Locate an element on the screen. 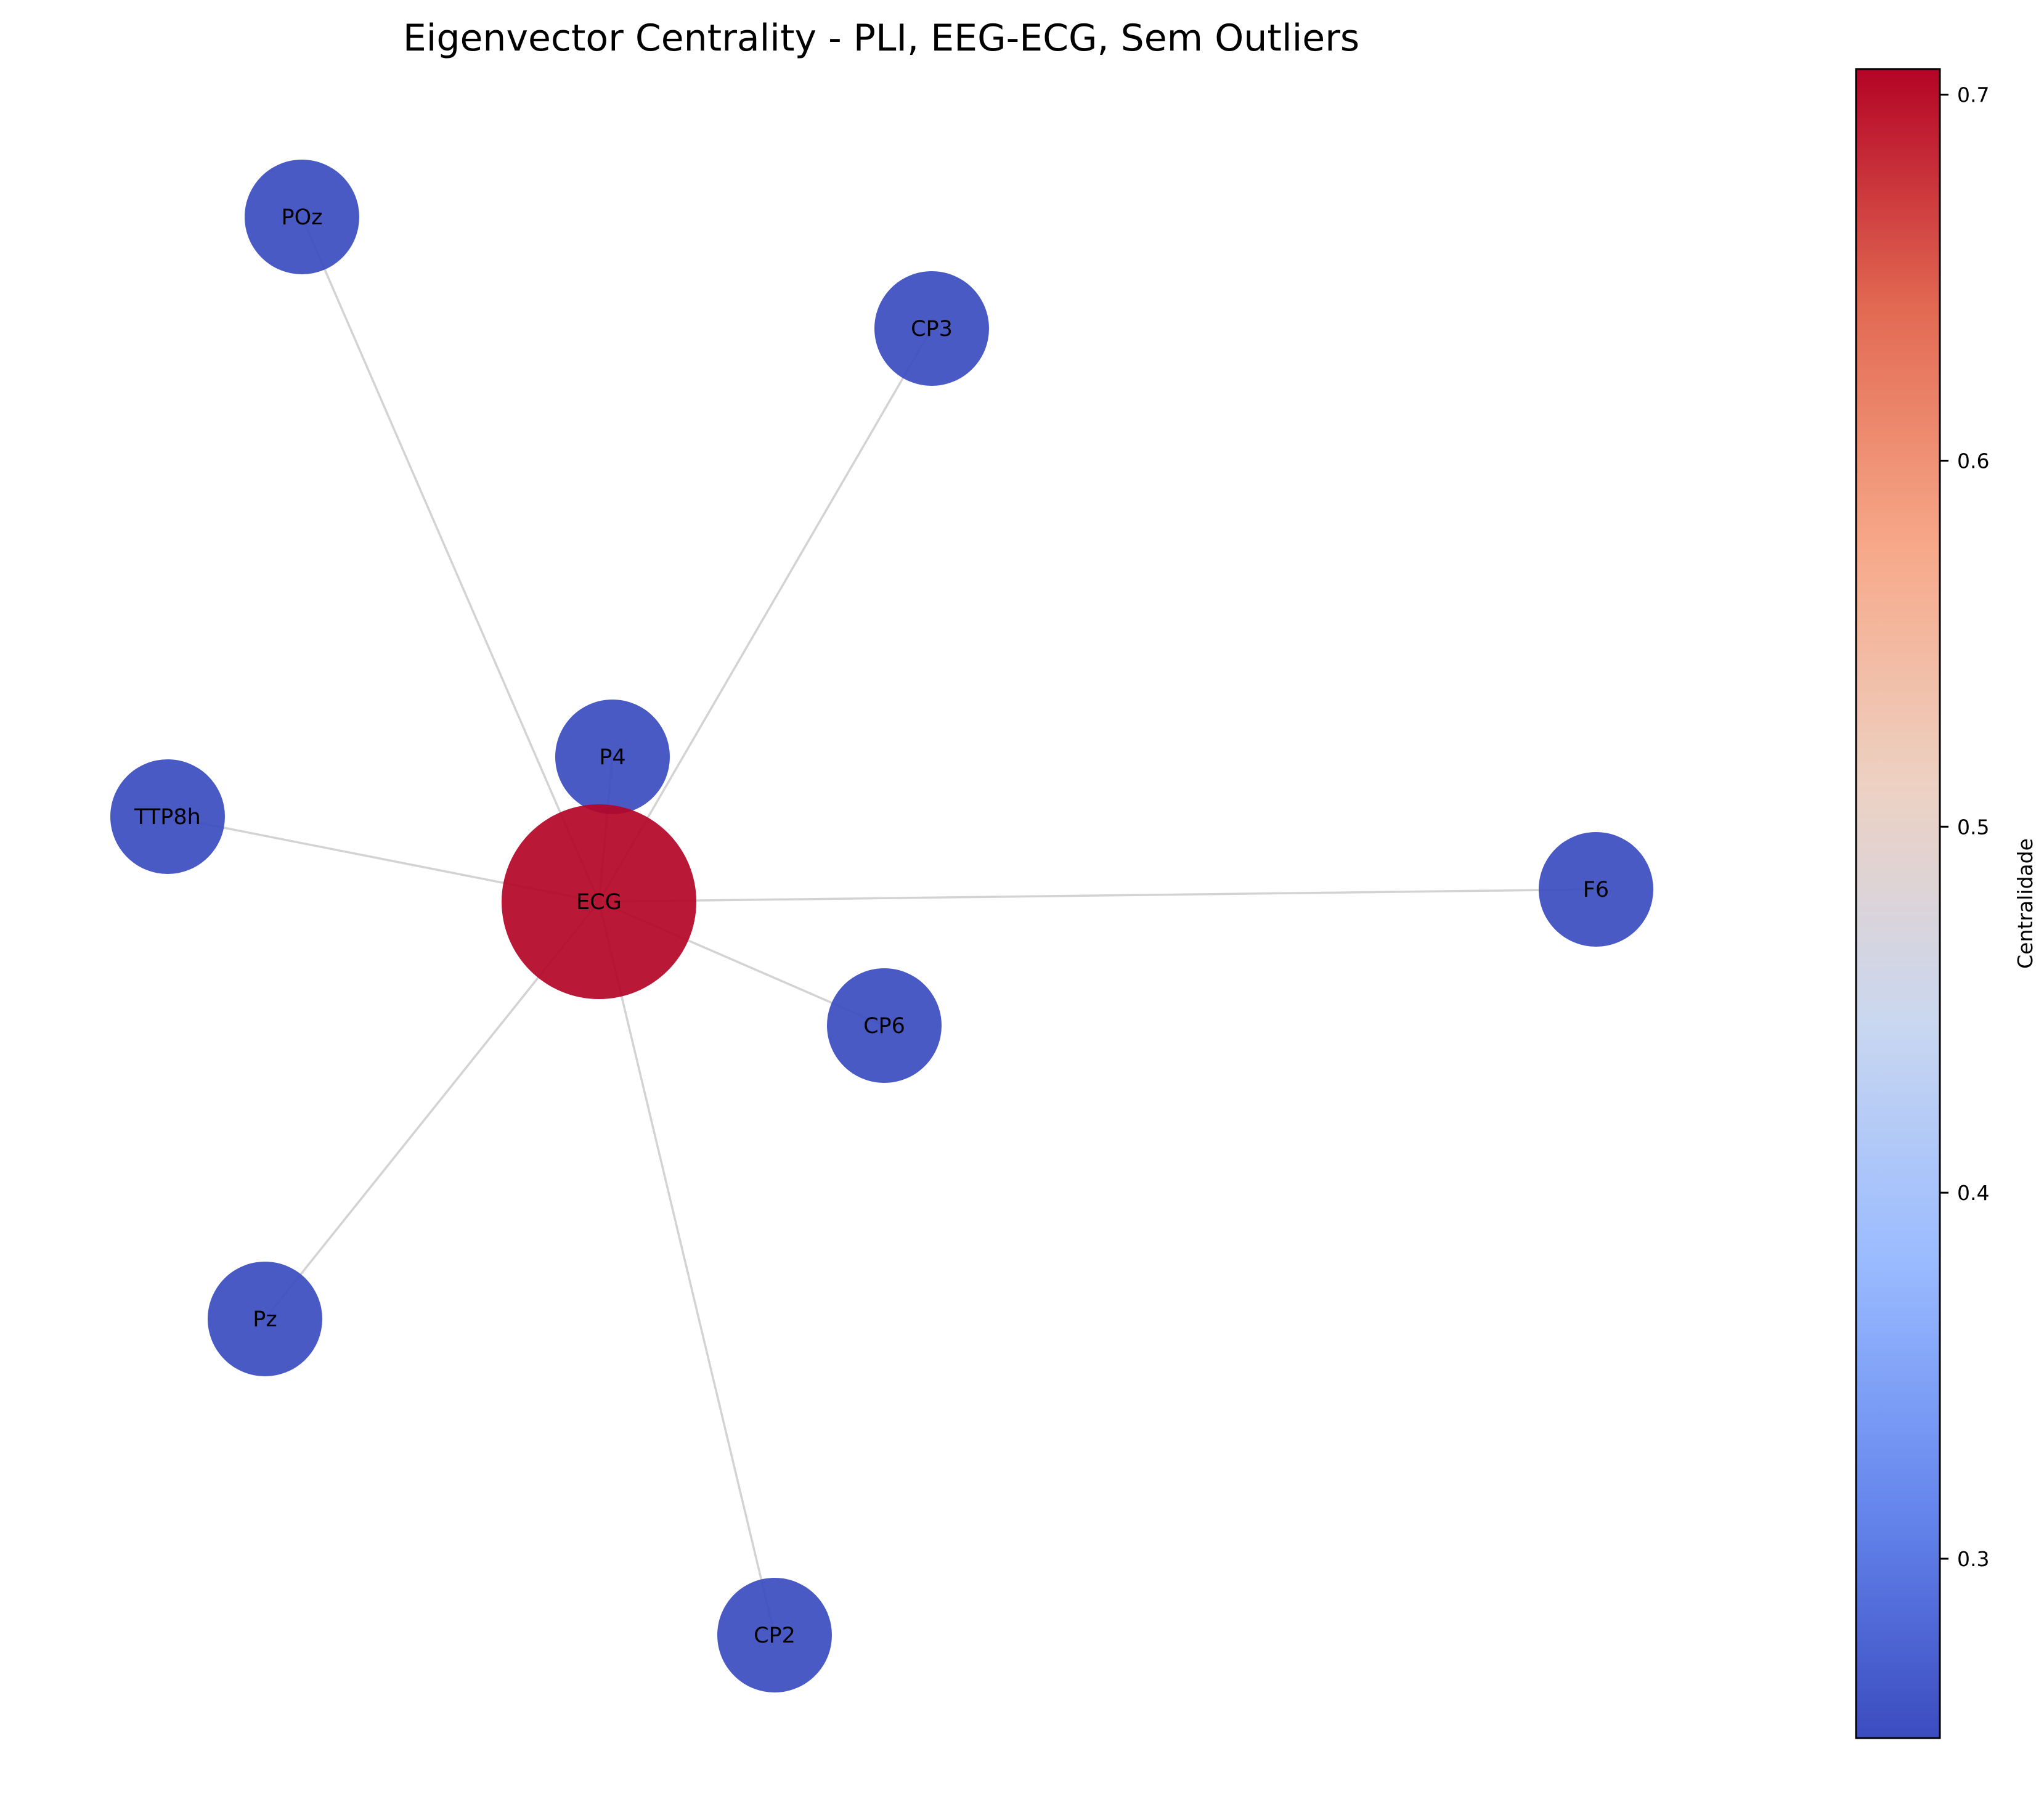 This screenshot has width=2044, height=1796. node-label-f6: F6 is located at coordinates (1596, 890).